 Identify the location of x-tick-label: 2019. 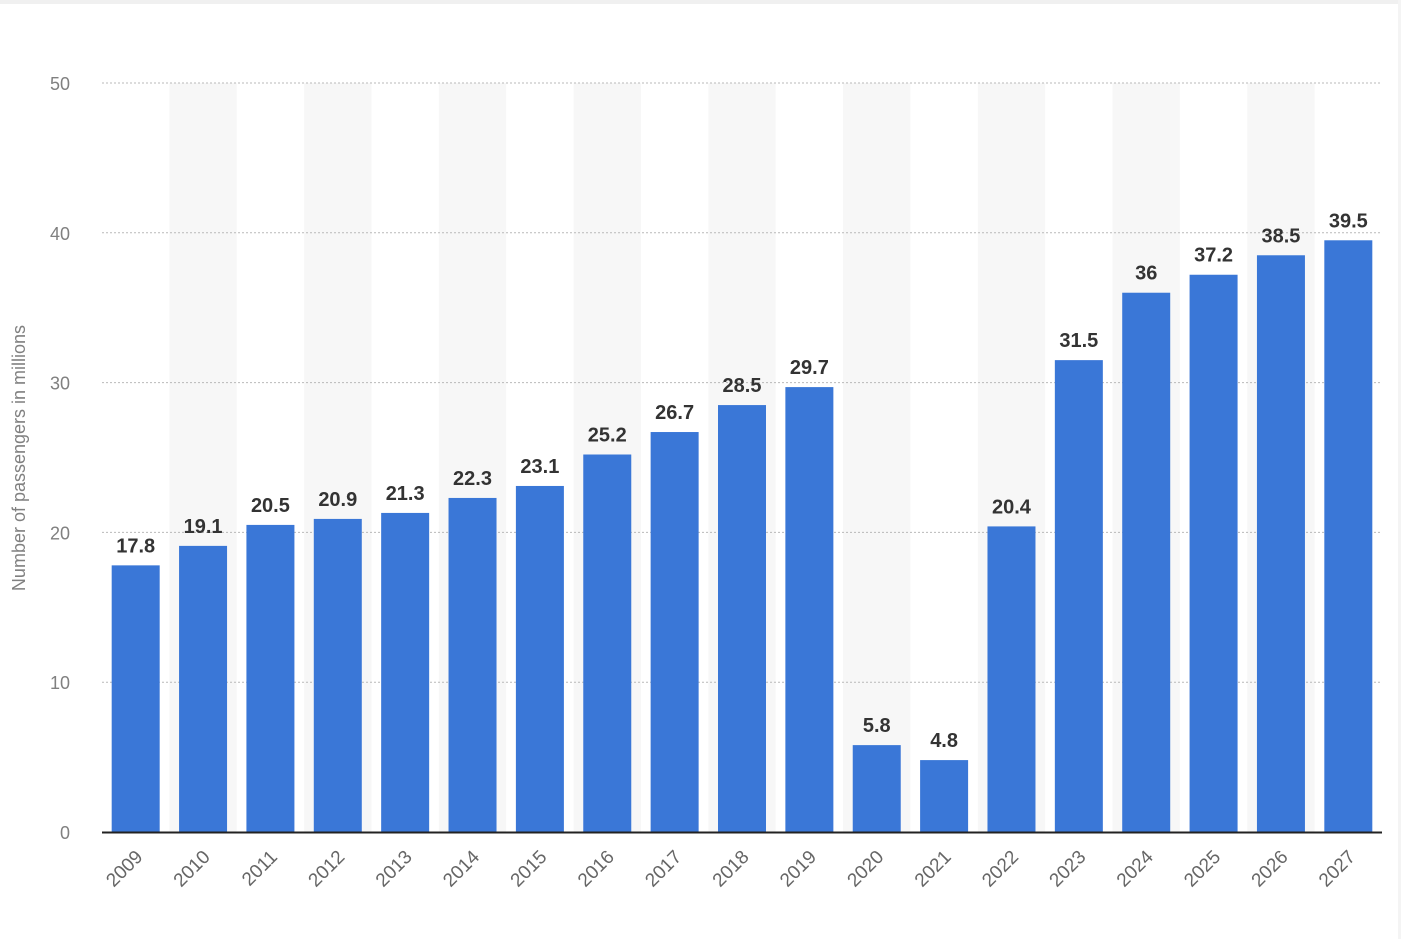
(798, 869).